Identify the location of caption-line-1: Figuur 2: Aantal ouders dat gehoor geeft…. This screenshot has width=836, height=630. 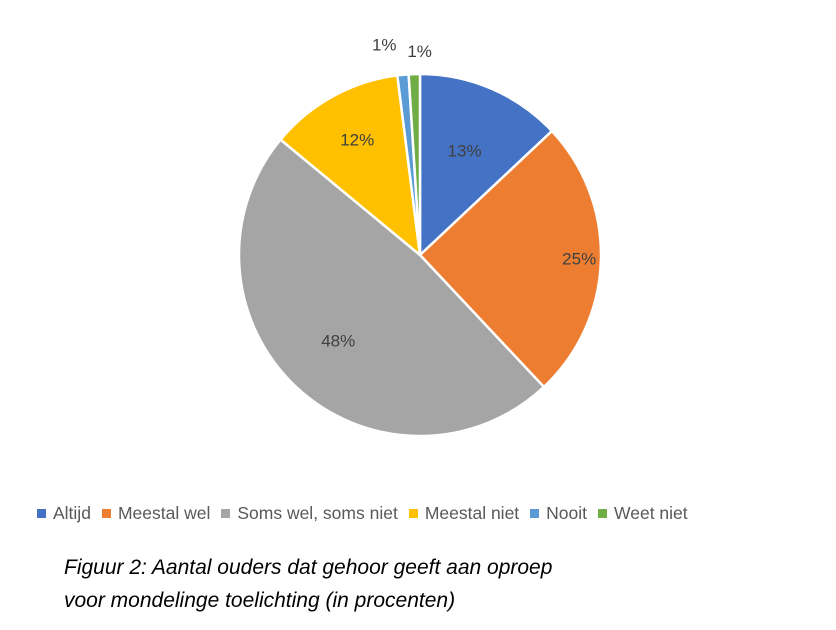
(308, 567).